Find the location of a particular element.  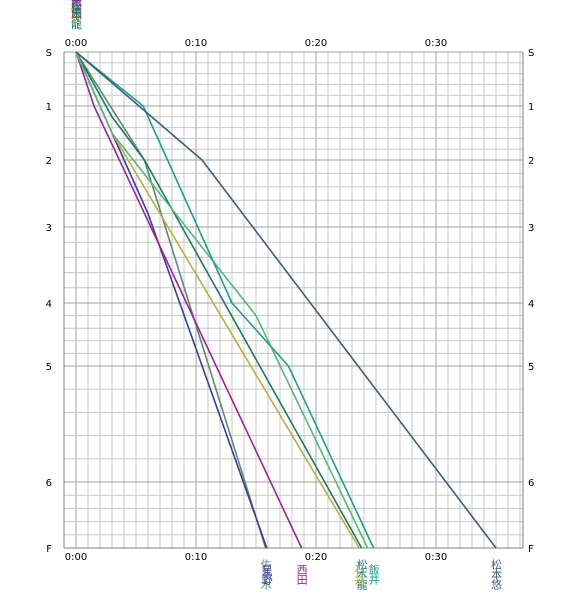

runner-name-bottom: 松本悠 is located at coordinates (496, 574).